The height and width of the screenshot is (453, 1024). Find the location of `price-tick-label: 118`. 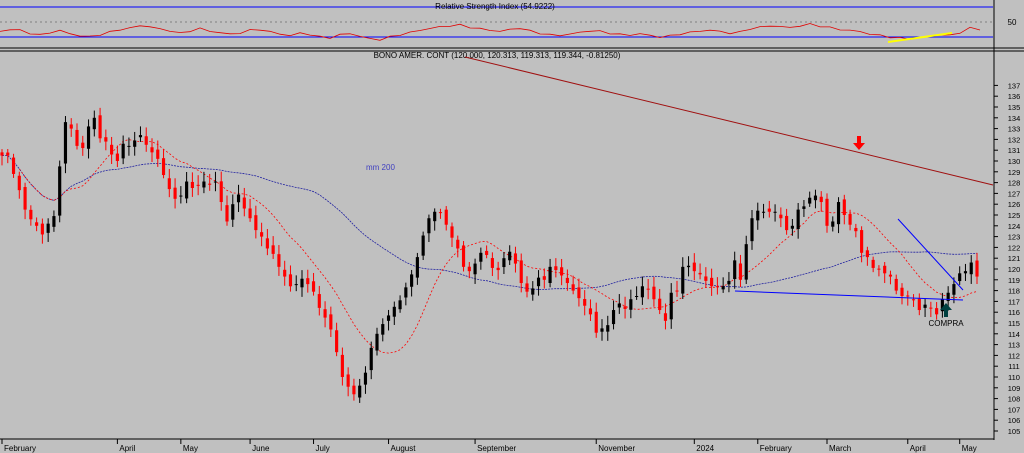

price-tick-label: 118 is located at coordinates (1014, 291).